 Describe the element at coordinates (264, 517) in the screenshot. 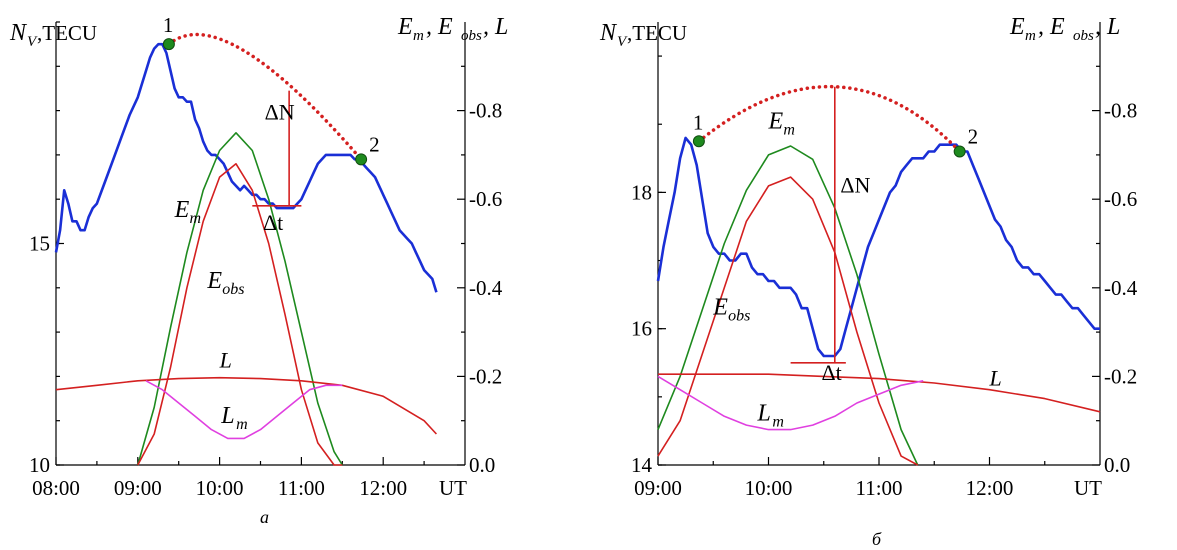

I see `panel-label-a: а` at that location.